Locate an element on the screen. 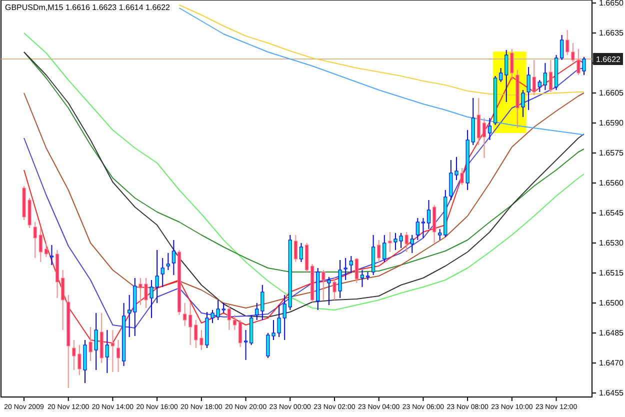  y-tick-label: 1.6500 is located at coordinates (611, 303).